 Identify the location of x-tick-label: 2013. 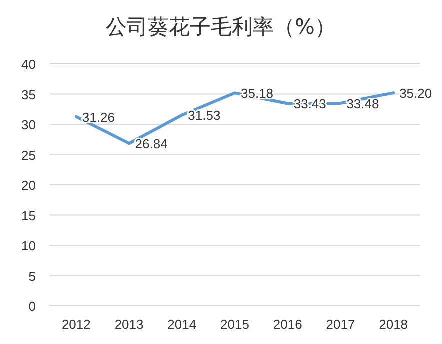
(129, 324).